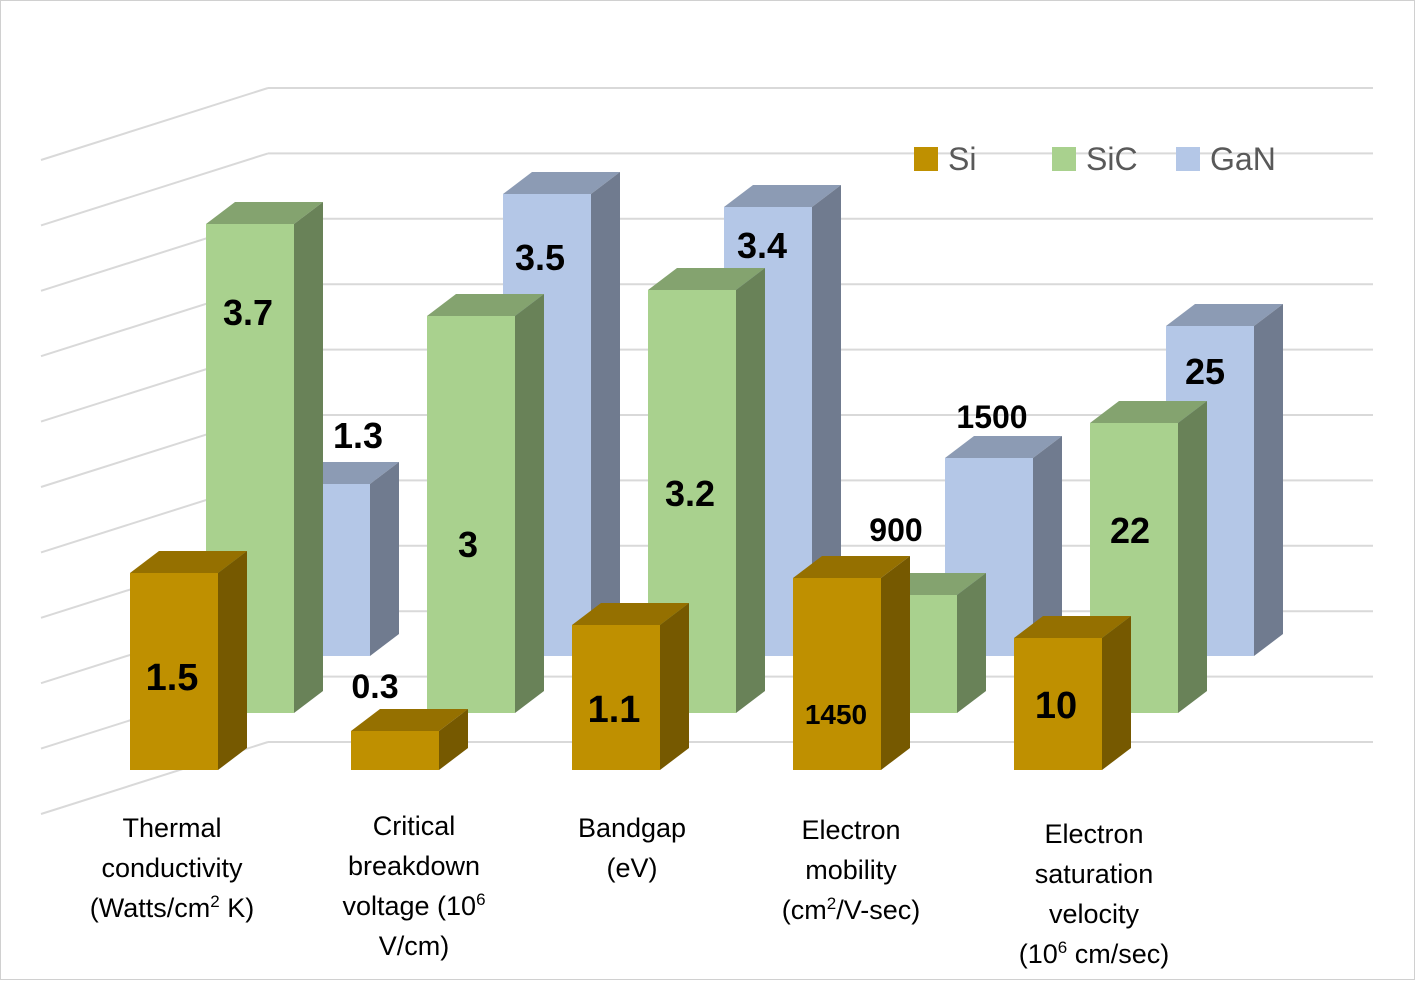 This screenshot has height=996, width=1417. I want to click on legend-swatch-sic, so click(1064, 159).